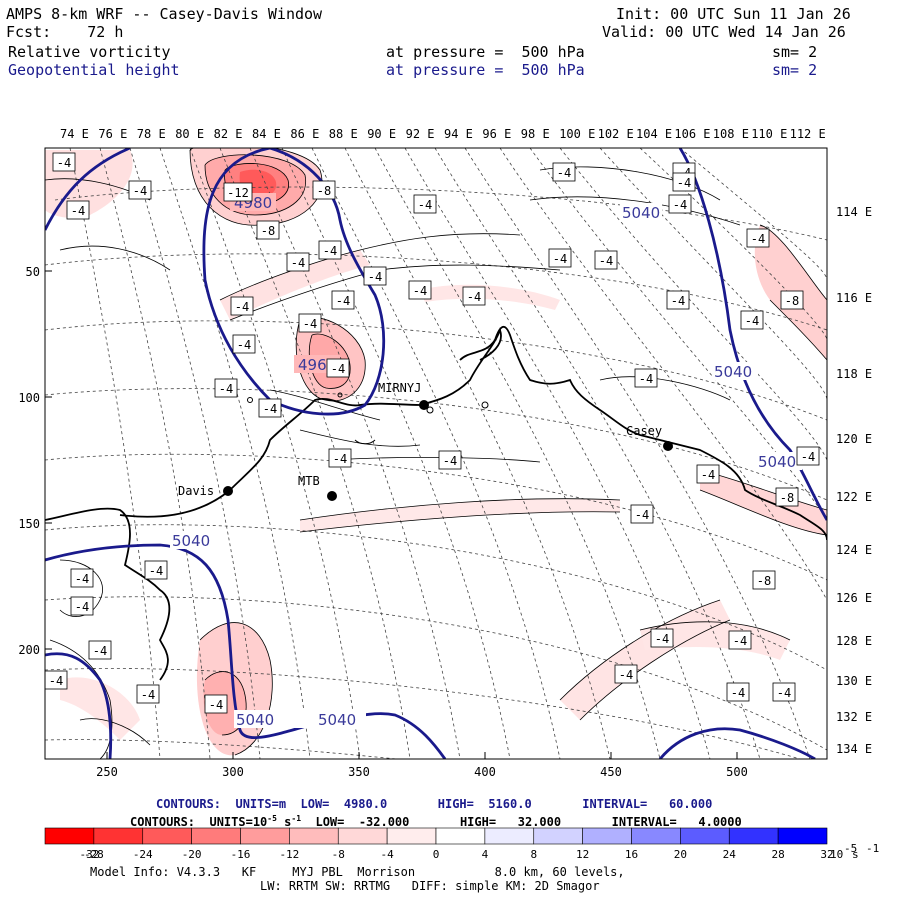 The image size is (900, 900). I want to click on right-longitude-label: 132 E, so click(854, 717).